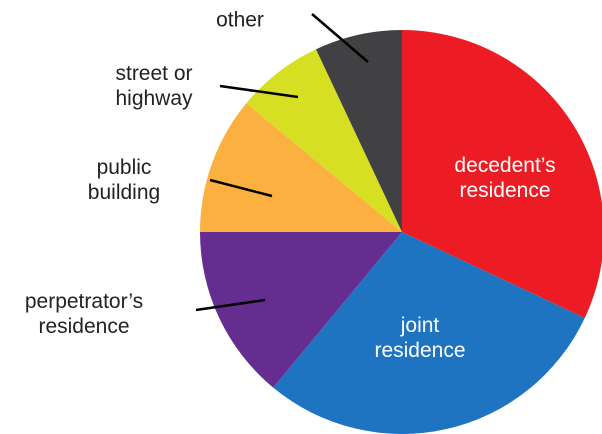 The height and width of the screenshot is (434, 602). I want to click on slice-label: joint residence, so click(420, 338).